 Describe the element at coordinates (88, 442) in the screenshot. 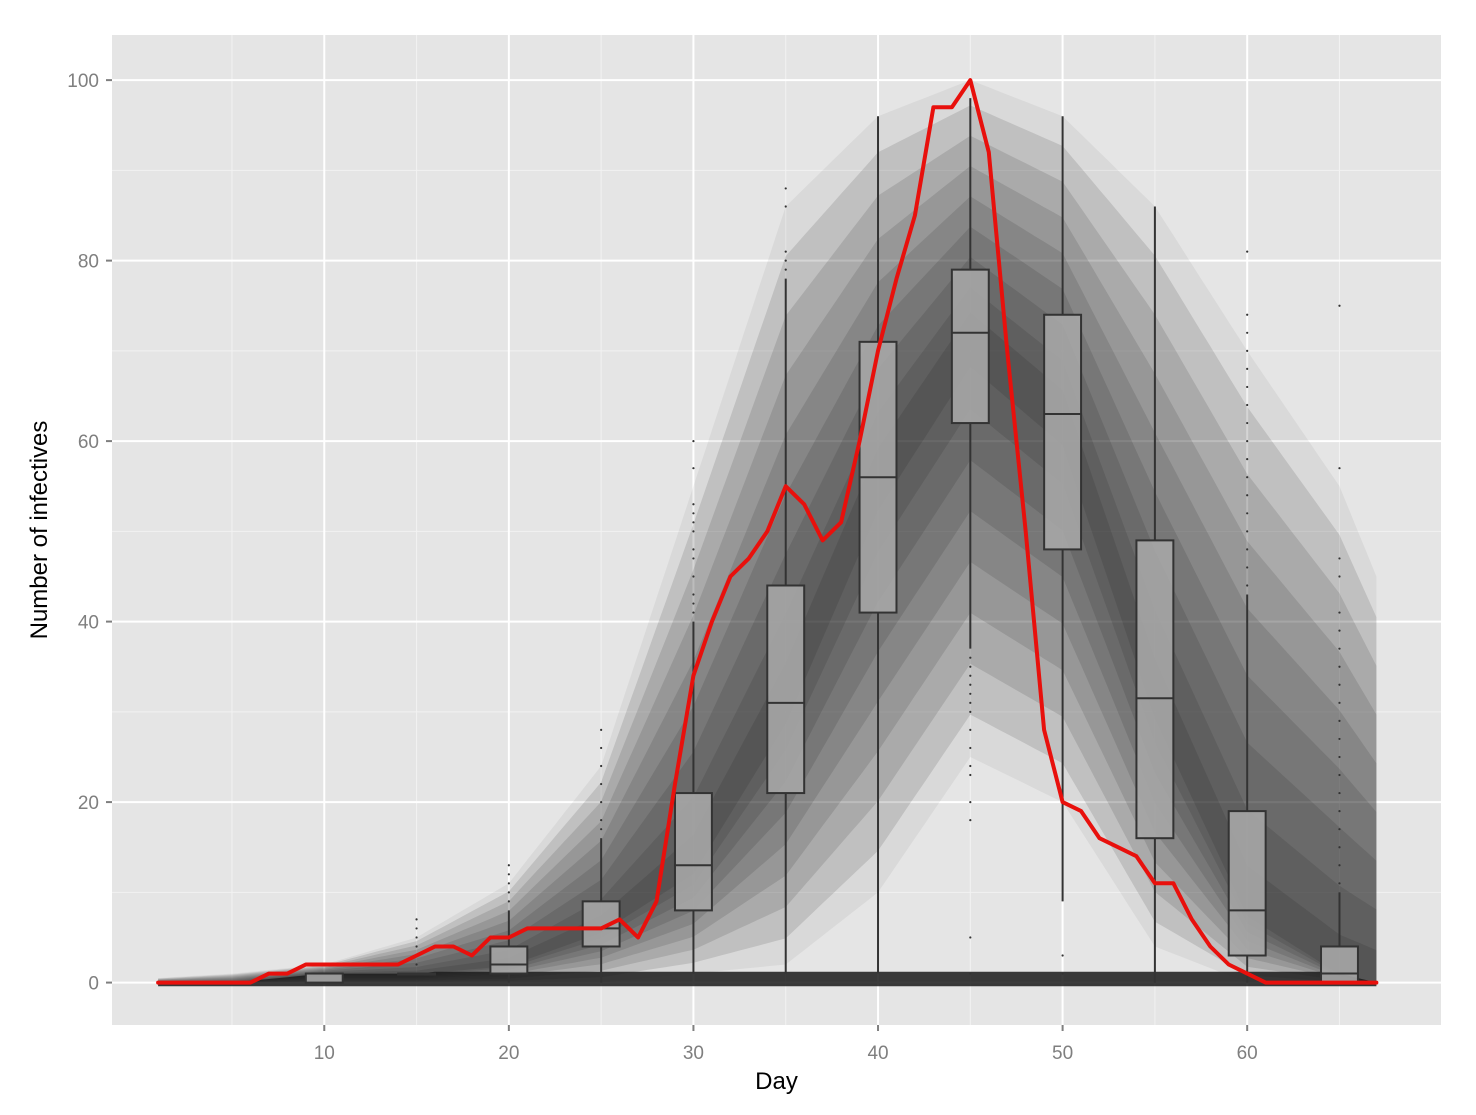

I see `y-tick-label: 60` at that location.